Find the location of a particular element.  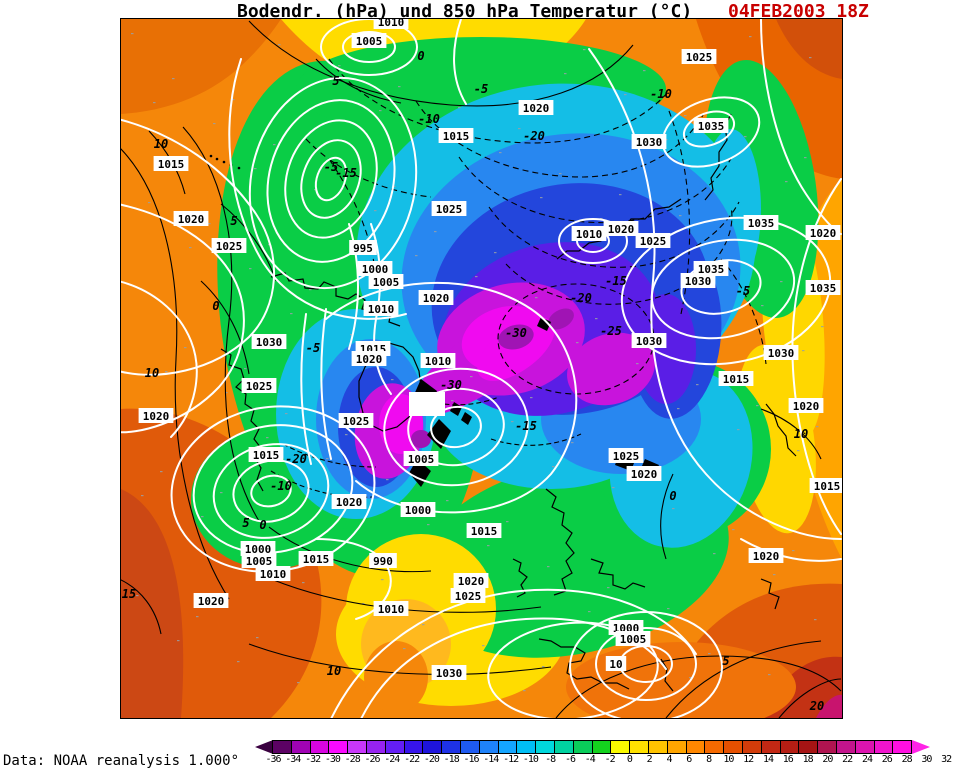

temperature-label: 0 is located at coordinates (420, 56).